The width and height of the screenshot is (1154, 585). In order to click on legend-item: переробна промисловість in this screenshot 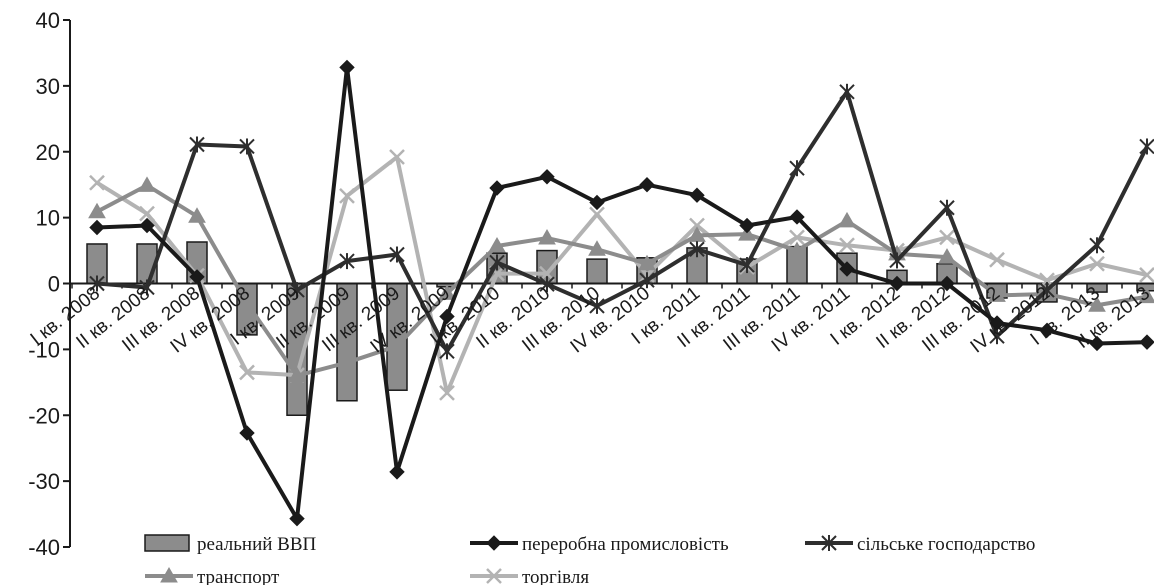, I will do `click(599, 544)`.